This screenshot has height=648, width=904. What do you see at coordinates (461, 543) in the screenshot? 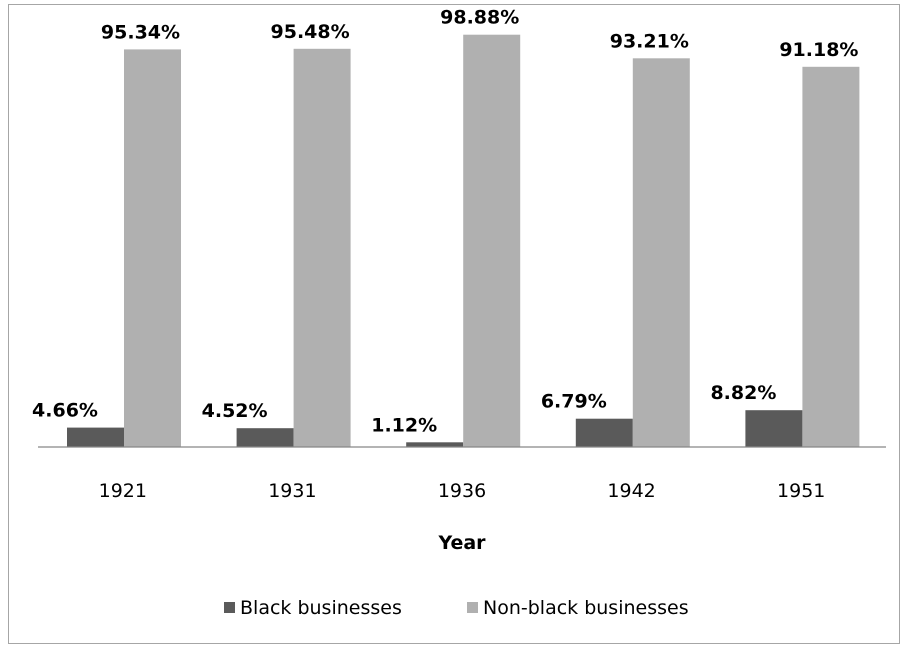
I see `x-axis-title: Year` at bounding box center [461, 543].